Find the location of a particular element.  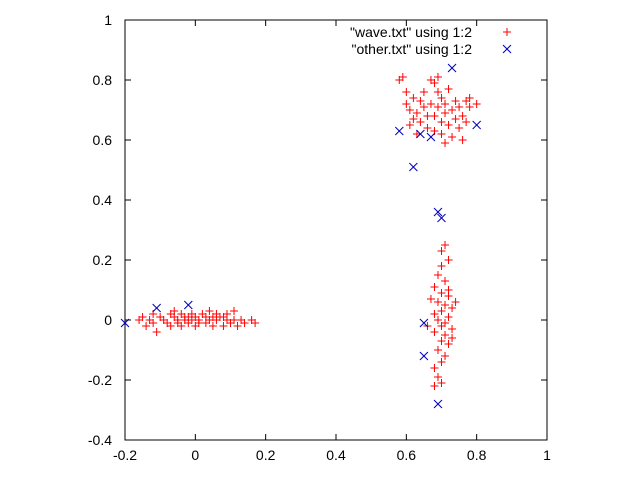

x-tick-label: 0 is located at coordinates (195, 455).